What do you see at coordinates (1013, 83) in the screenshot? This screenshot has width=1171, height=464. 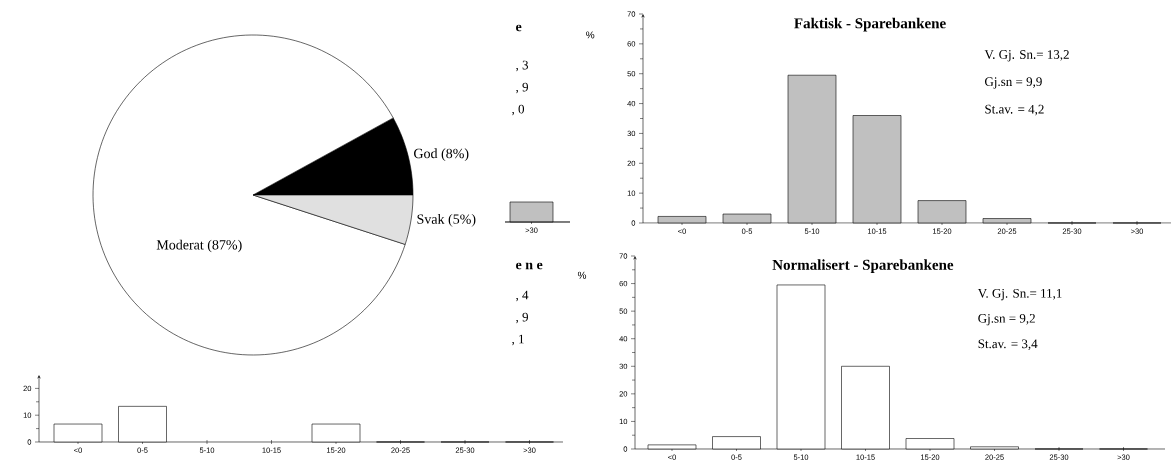 I see `annotation: Gj.sn = 9,9` at bounding box center [1013, 83].